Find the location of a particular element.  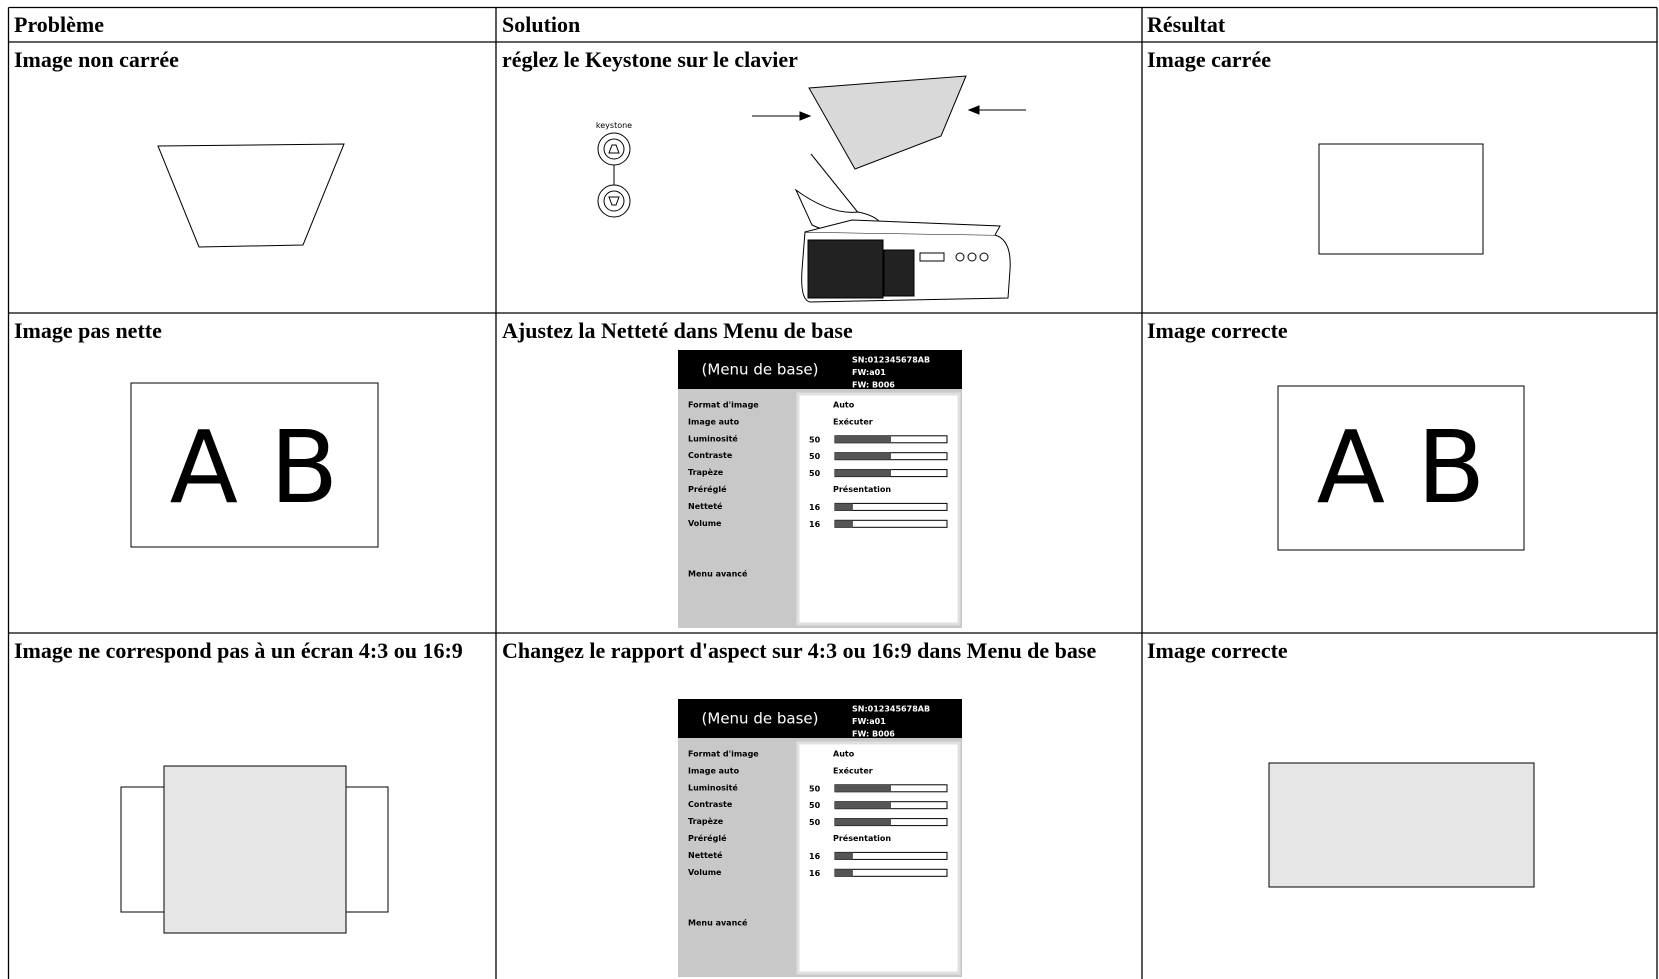

column-header: Solution is located at coordinates (541, 24).